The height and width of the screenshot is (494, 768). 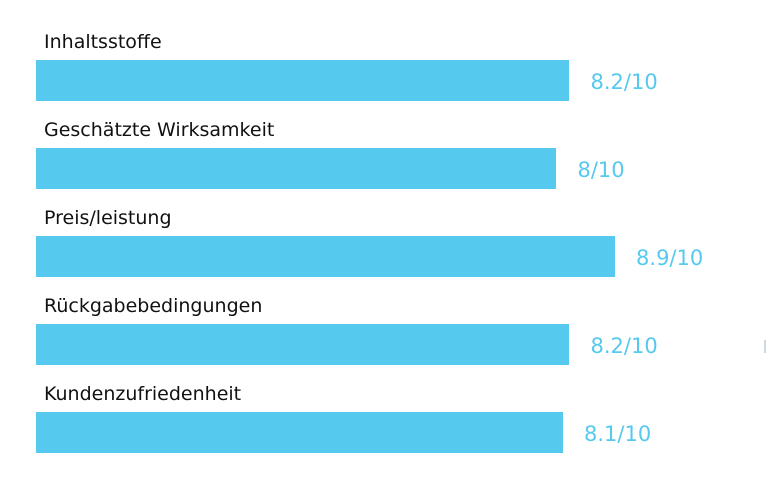 What do you see at coordinates (617, 434) in the screenshot?
I see `value-label: 8.1/10` at bounding box center [617, 434].